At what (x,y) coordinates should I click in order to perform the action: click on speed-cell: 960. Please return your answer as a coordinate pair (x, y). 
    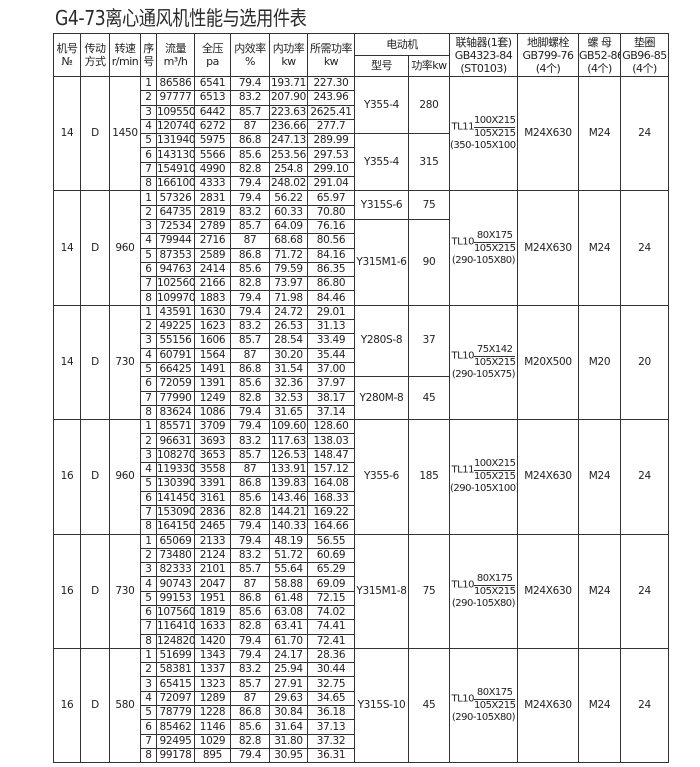
    Looking at the image, I should click on (125, 477).